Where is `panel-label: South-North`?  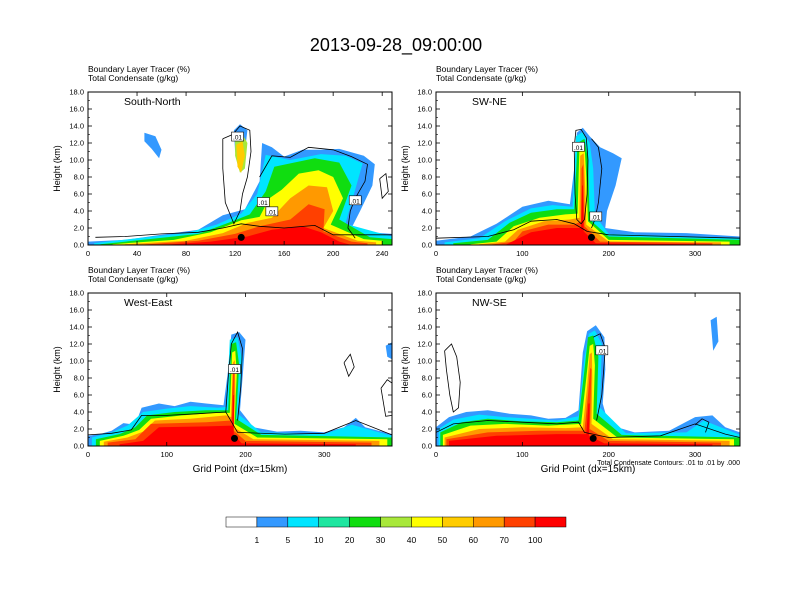
panel-label: South-North is located at coordinates (152, 102).